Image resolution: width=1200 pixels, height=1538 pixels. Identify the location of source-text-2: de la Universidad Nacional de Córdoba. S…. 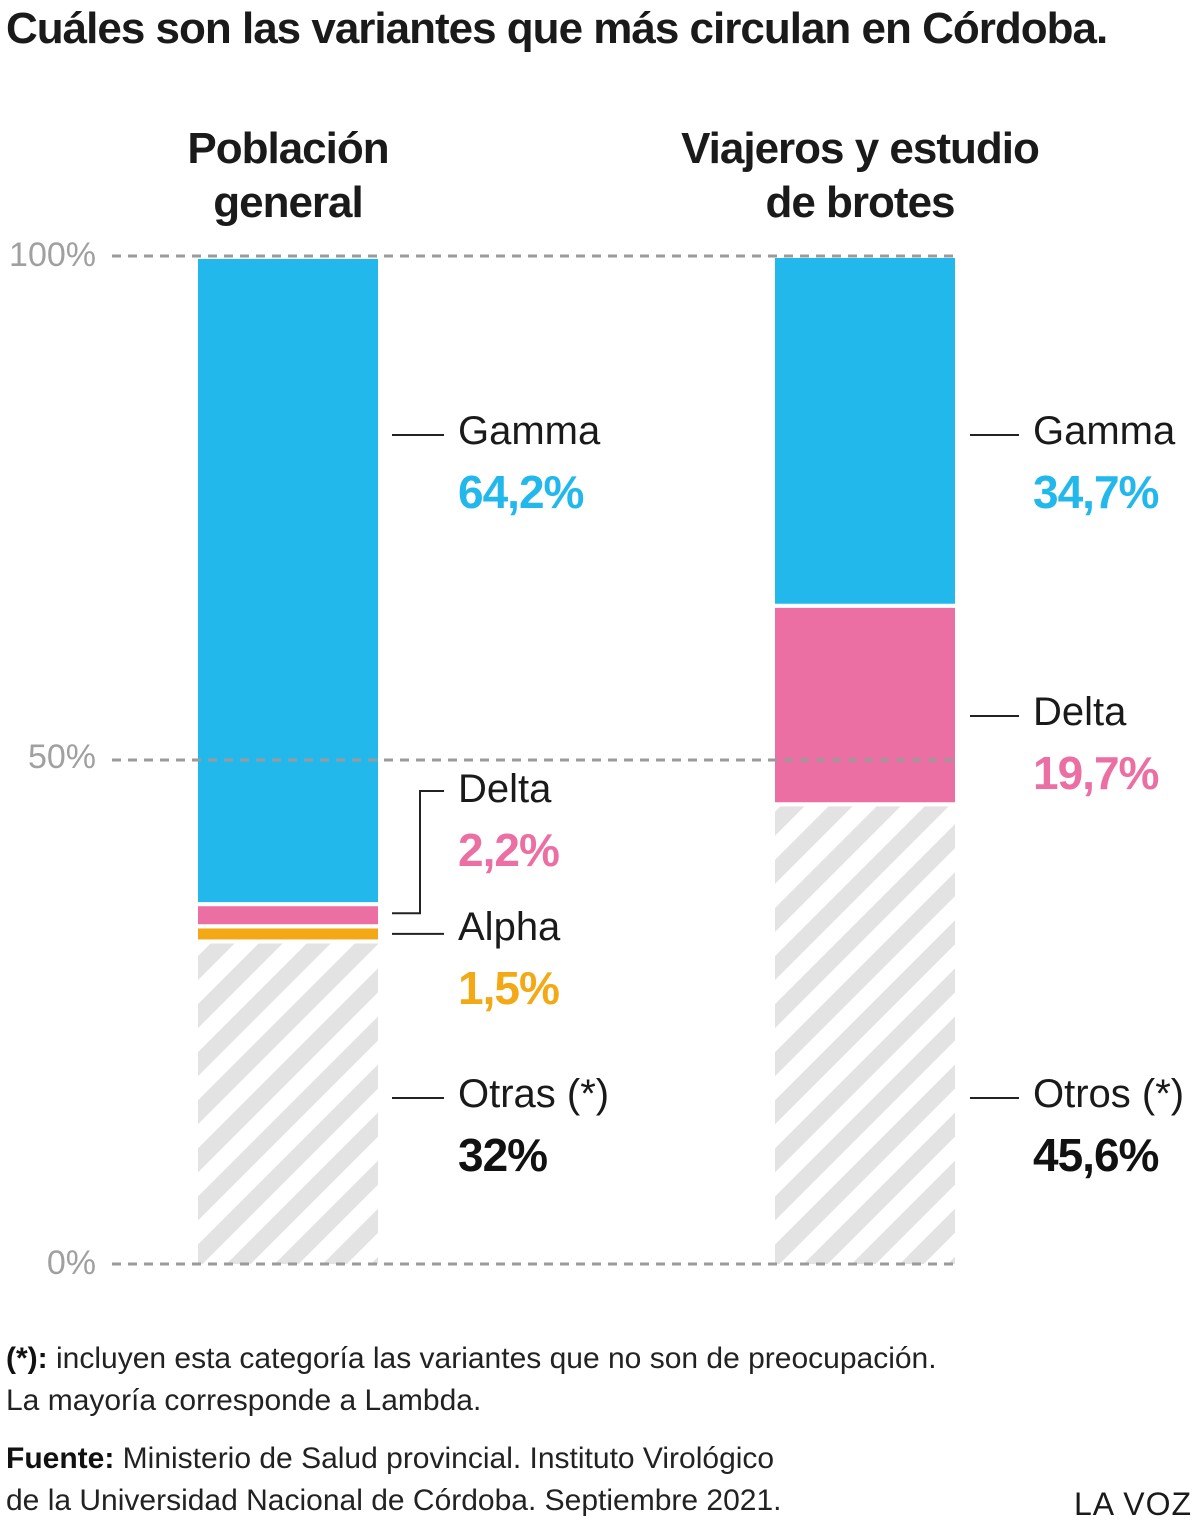
(394, 1500).